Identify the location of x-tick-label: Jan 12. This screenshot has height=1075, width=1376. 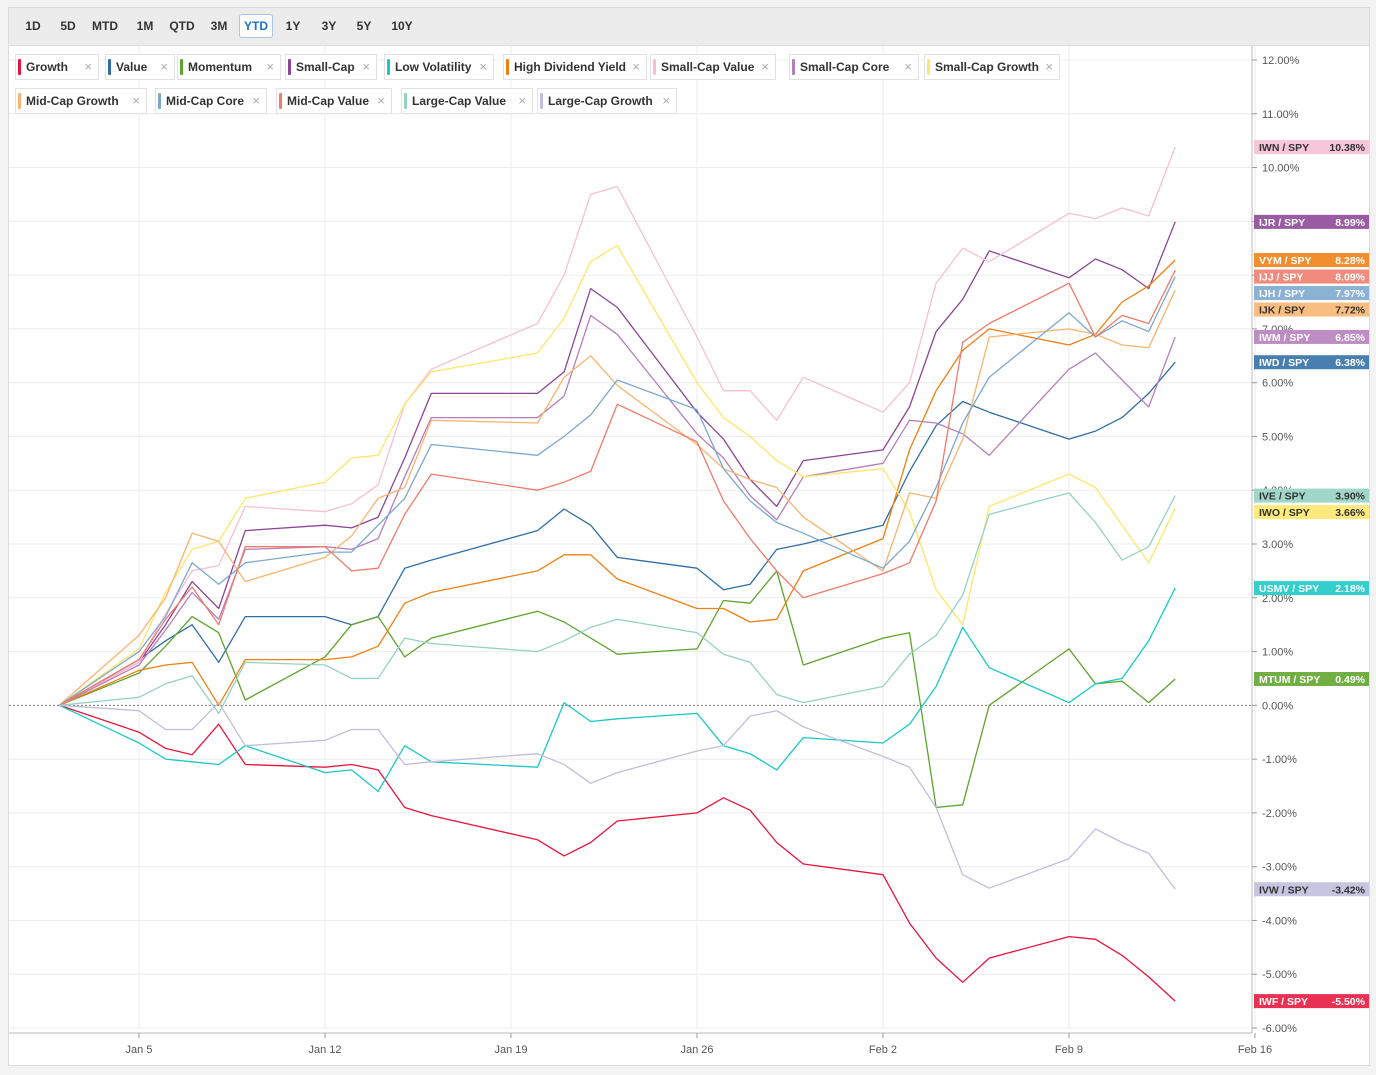
(324, 1050).